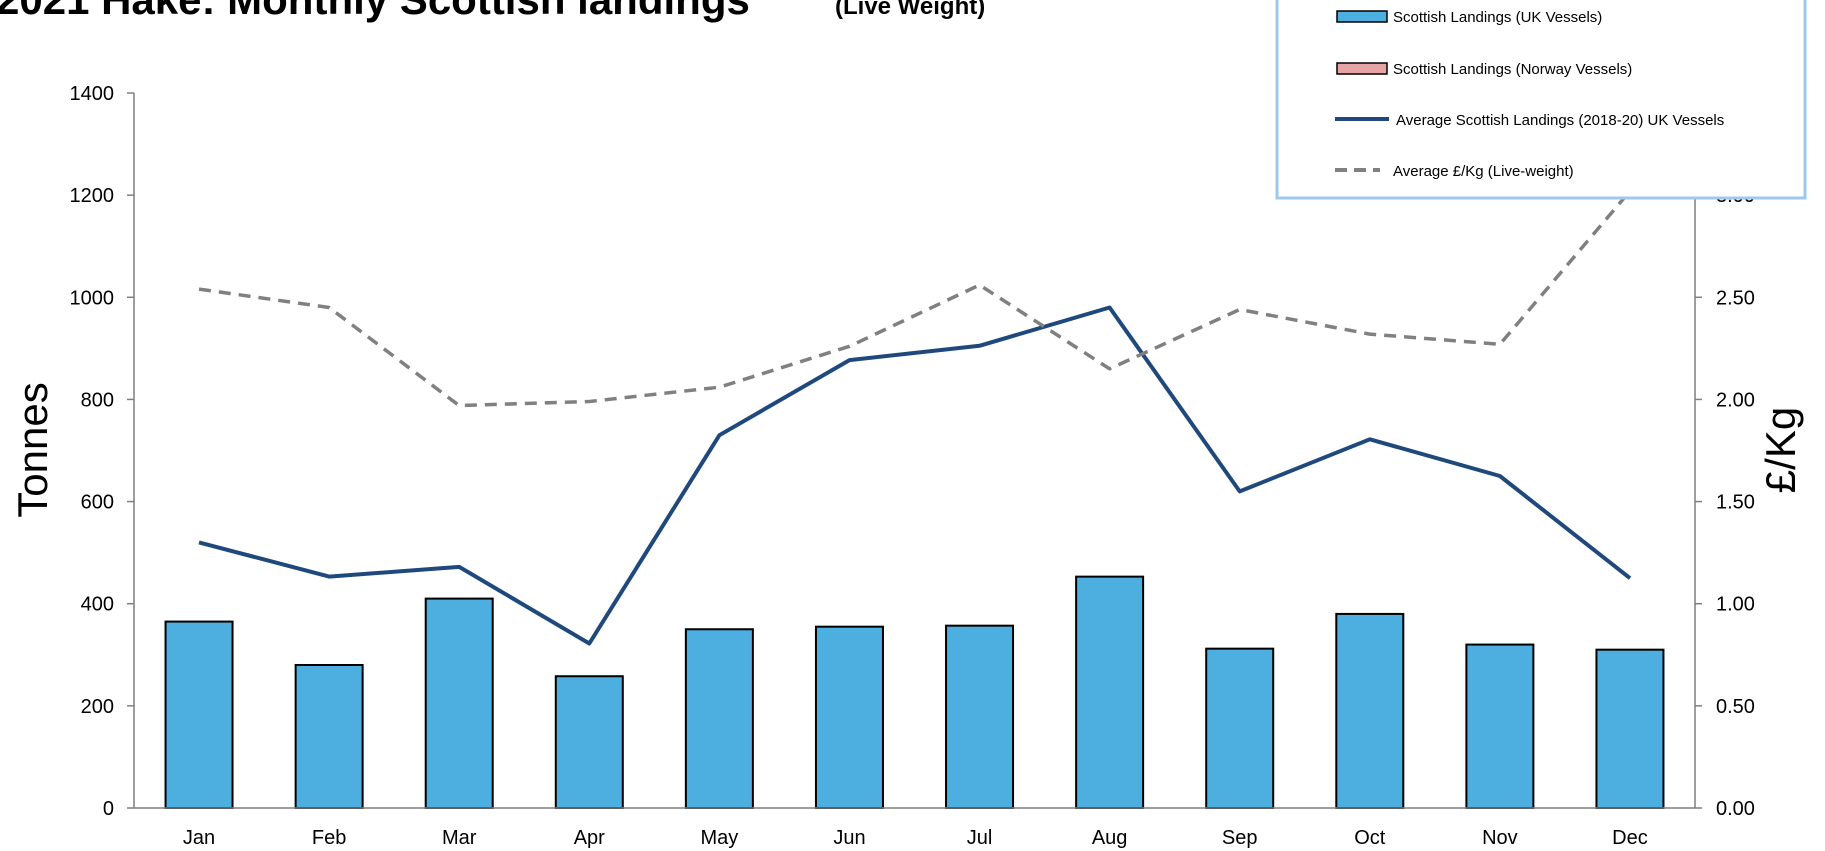 This screenshot has width=1825, height=851. What do you see at coordinates (849, 838) in the screenshot?
I see `x-tick-label: Jun` at bounding box center [849, 838].